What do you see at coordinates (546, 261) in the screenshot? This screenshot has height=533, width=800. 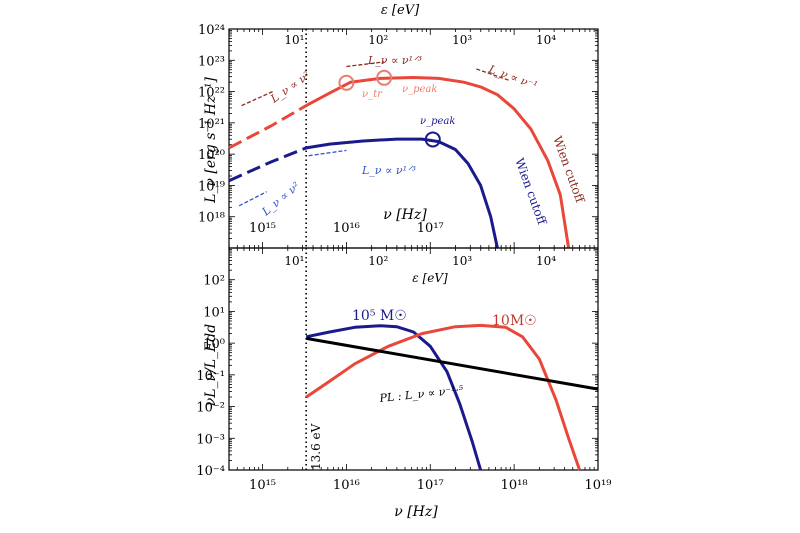 I see `bottom-top-tick-label: 10⁴` at bounding box center [546, 261].